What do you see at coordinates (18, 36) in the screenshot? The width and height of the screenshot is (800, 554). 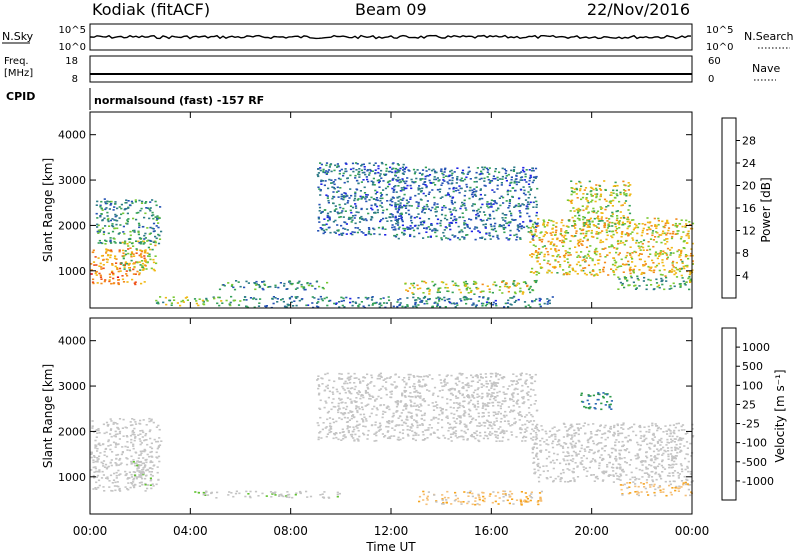 I see `nsky-label: N.Sky` at bounding box center [18, 36].